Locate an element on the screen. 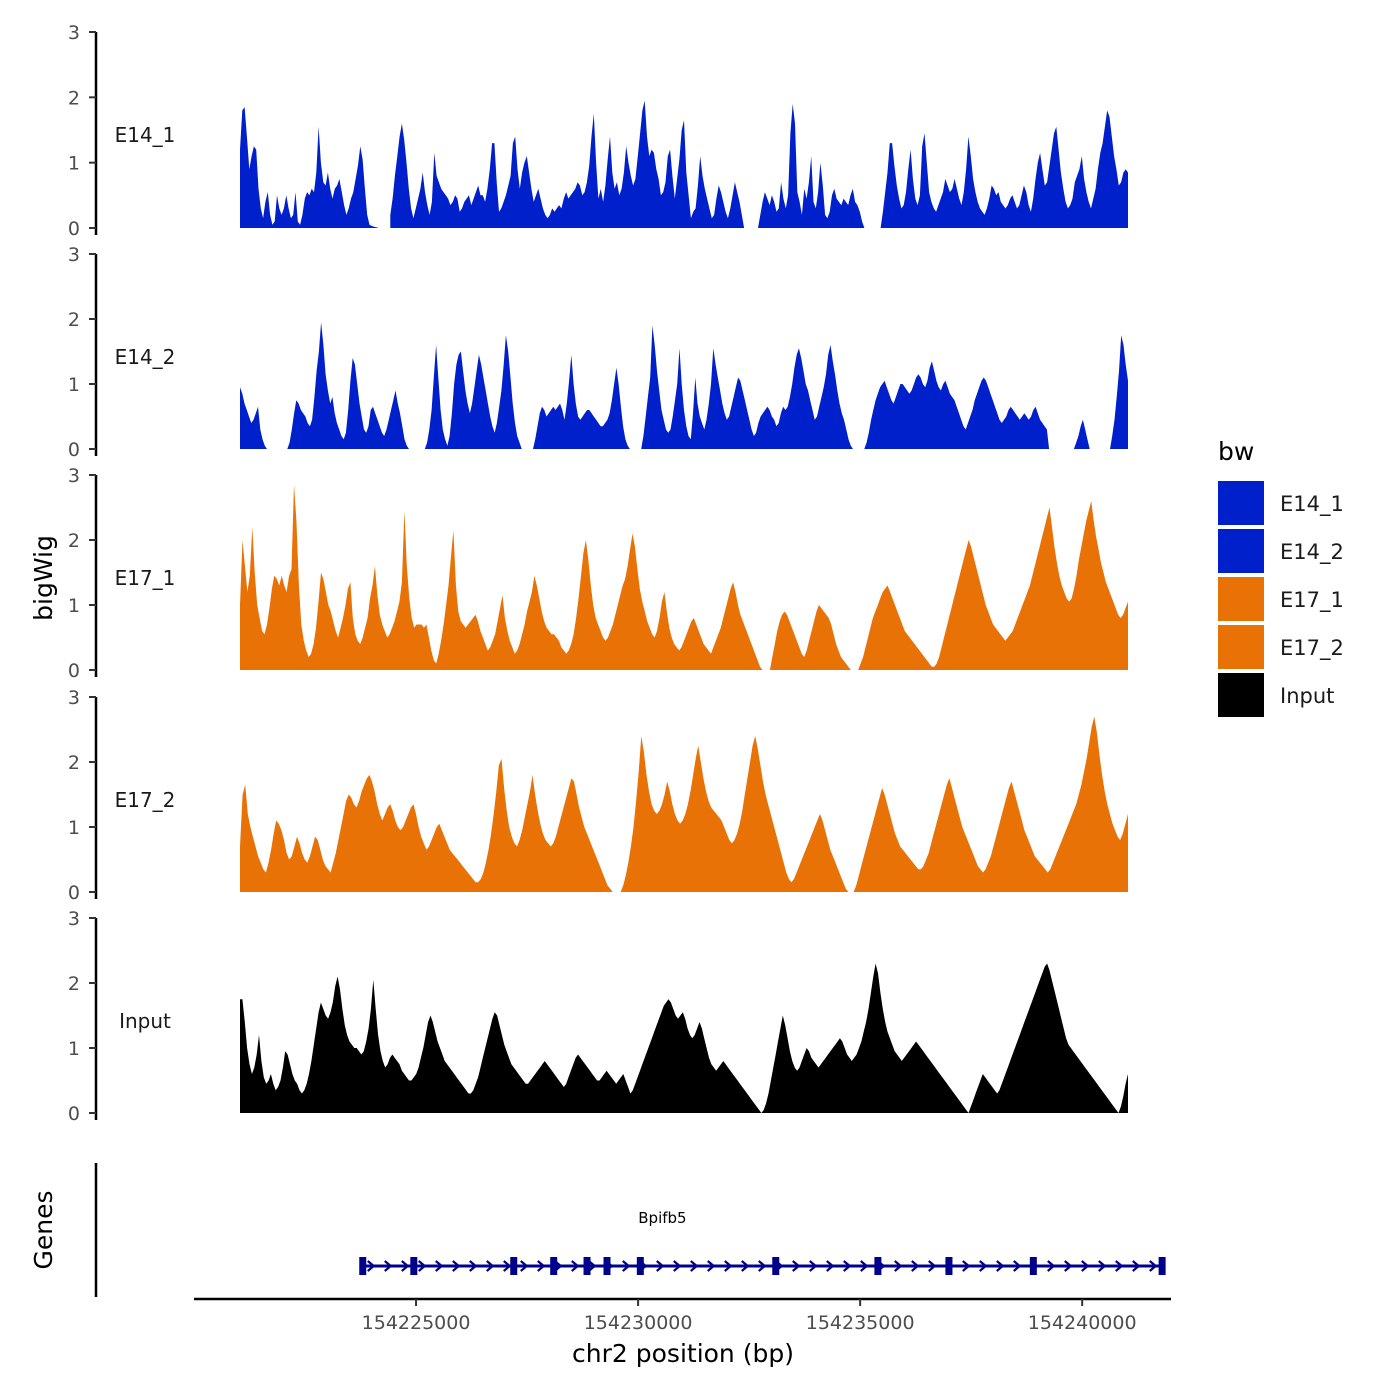 The height and width of the screenshot is (1400, 1400). coverage-area-Input is located at coordinates (684, 1038).